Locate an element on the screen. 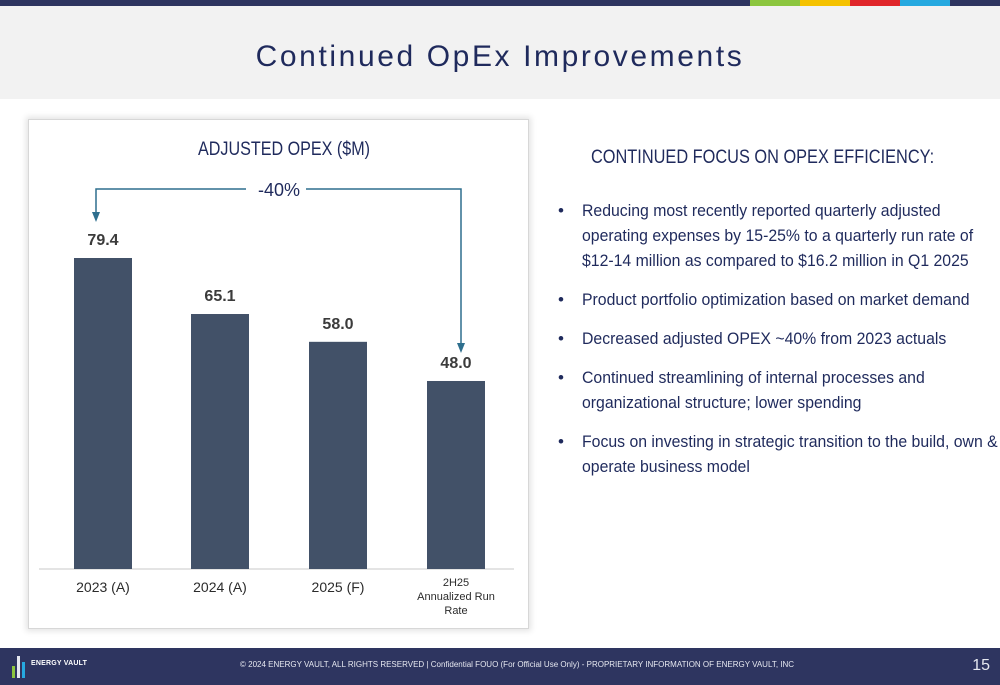 The height and width of the screenshot is (685, 1000). arrow-head-left-icon is located at coordinates (96, 217).